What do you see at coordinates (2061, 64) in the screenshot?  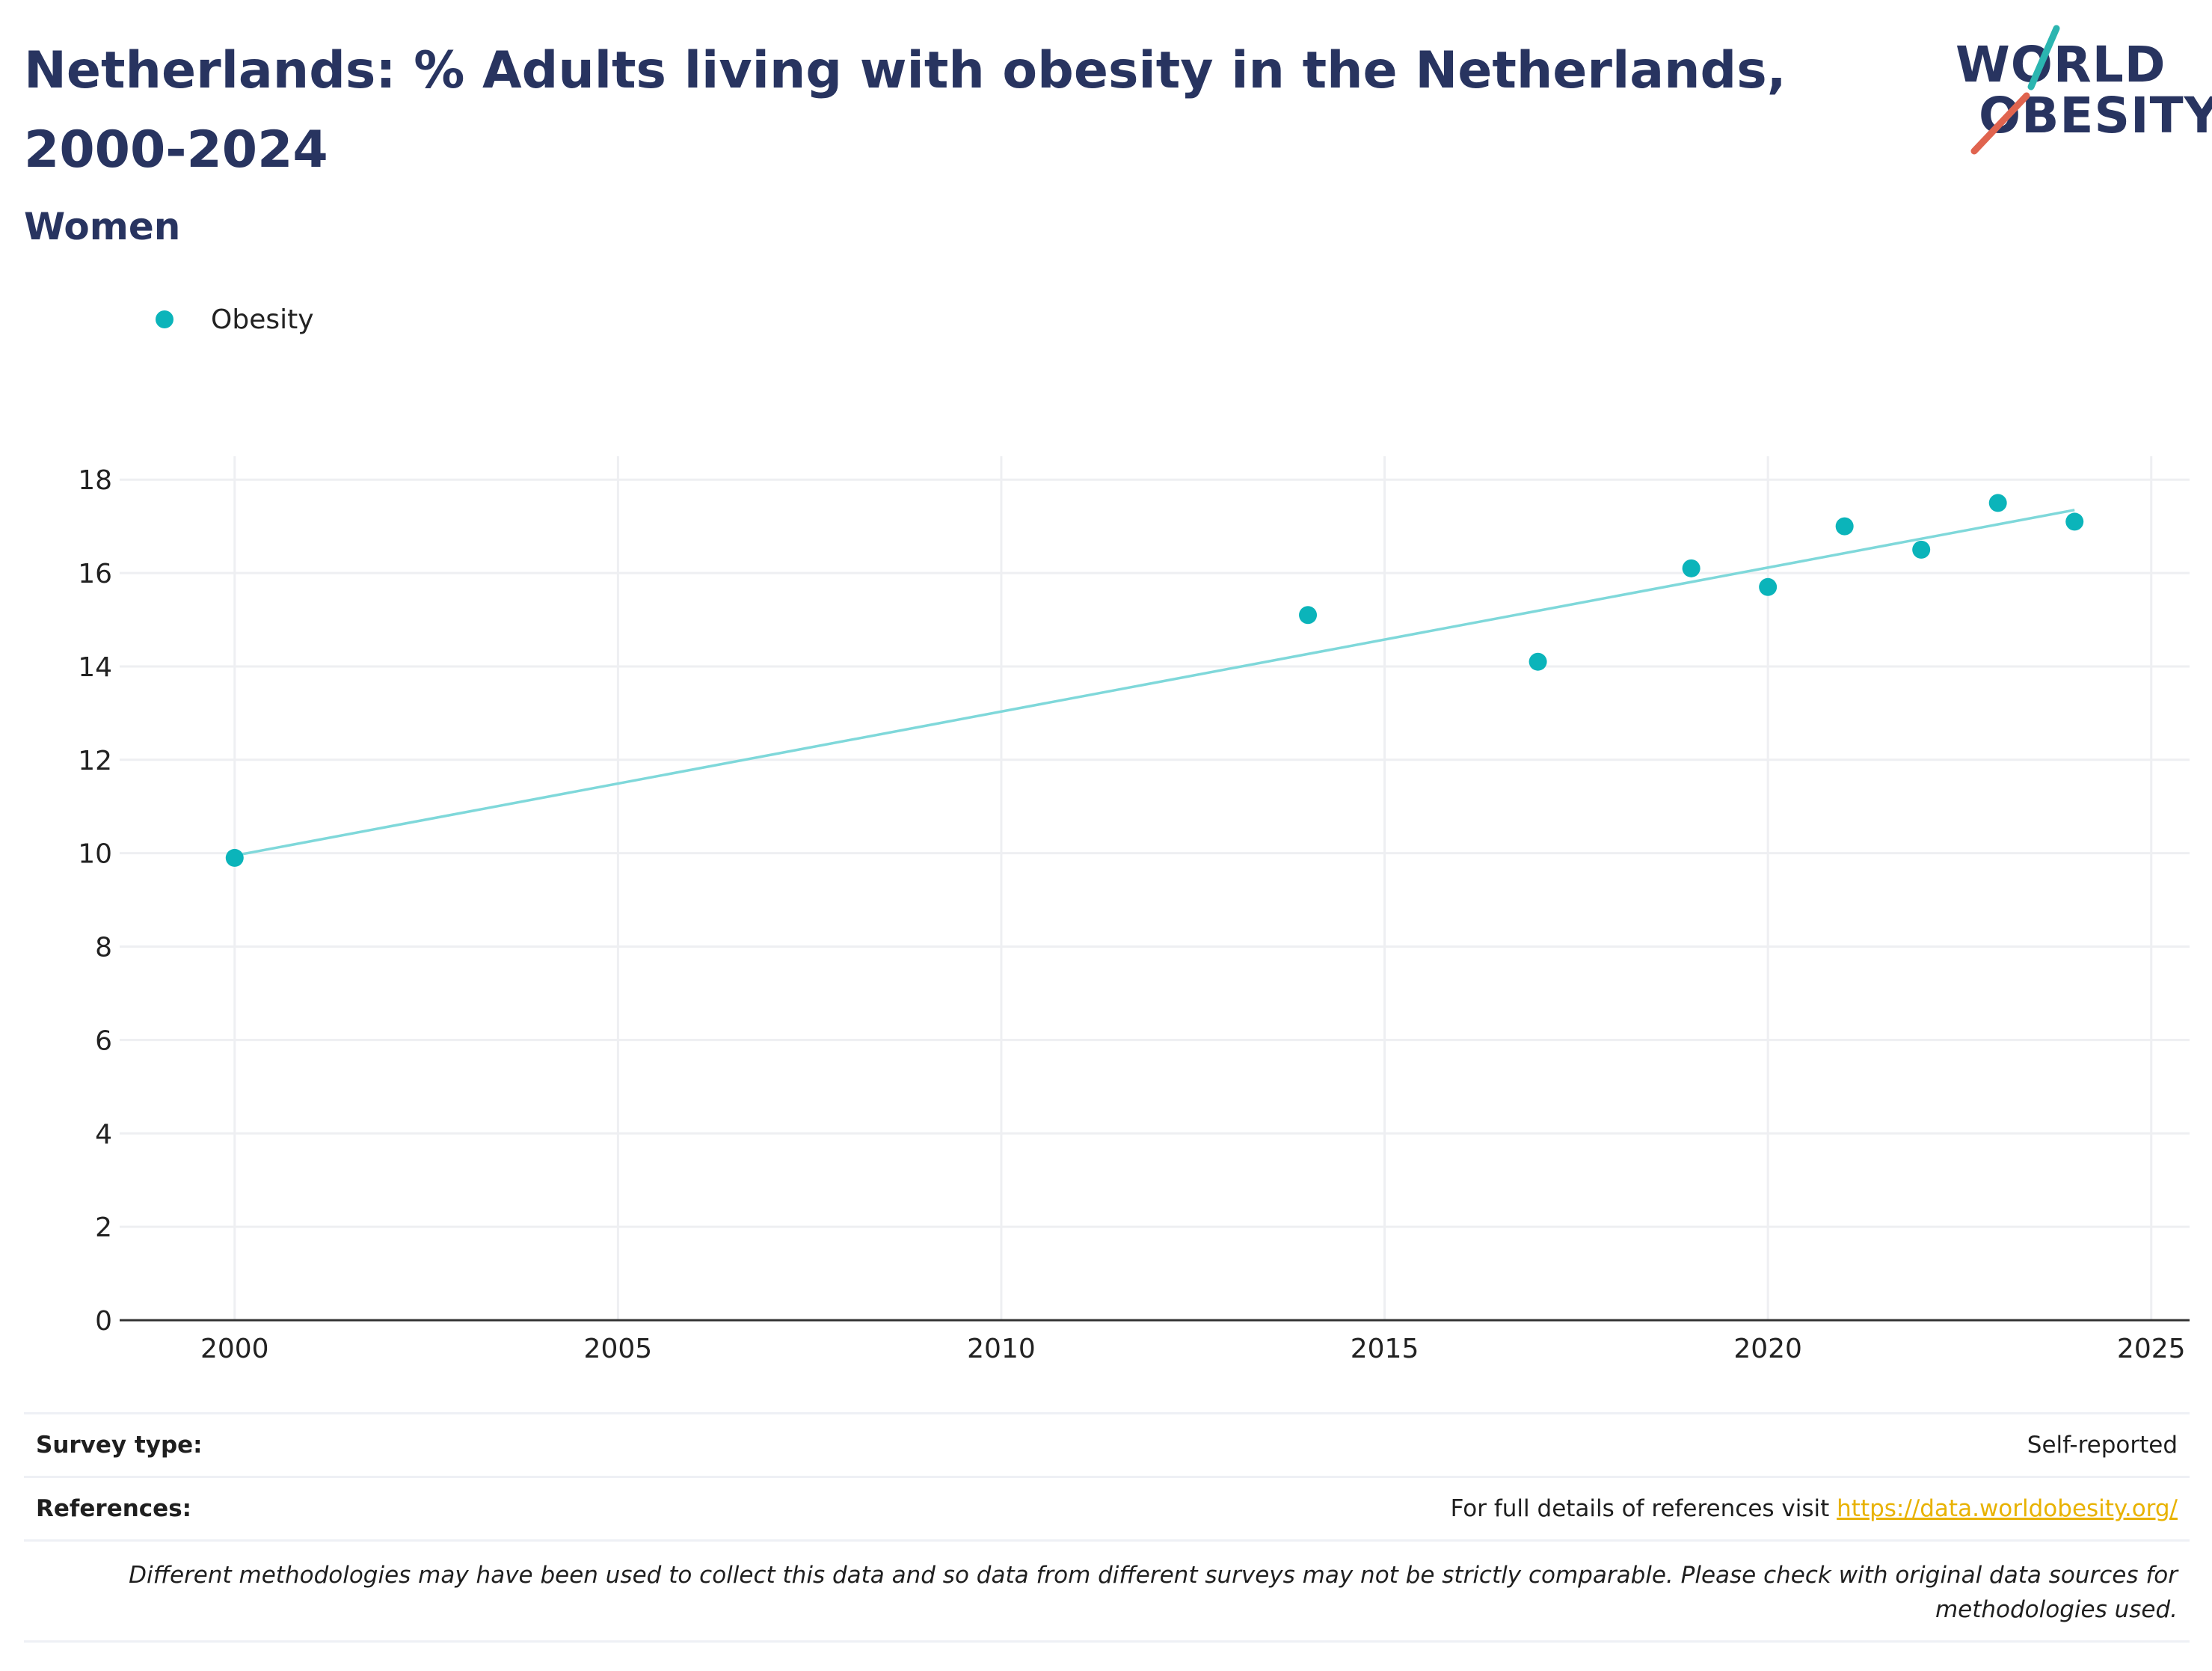 I see `logo-line-1: WORLD` at bounding box center [2061, 64].